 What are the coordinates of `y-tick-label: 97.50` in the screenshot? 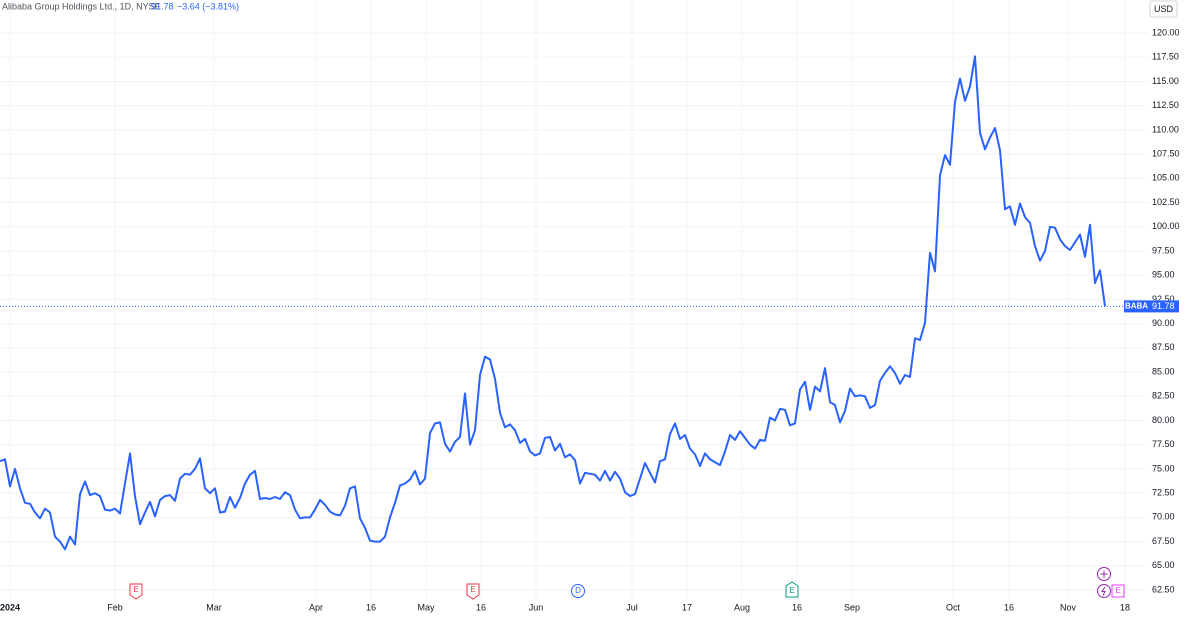 It's located at (1163, 250).